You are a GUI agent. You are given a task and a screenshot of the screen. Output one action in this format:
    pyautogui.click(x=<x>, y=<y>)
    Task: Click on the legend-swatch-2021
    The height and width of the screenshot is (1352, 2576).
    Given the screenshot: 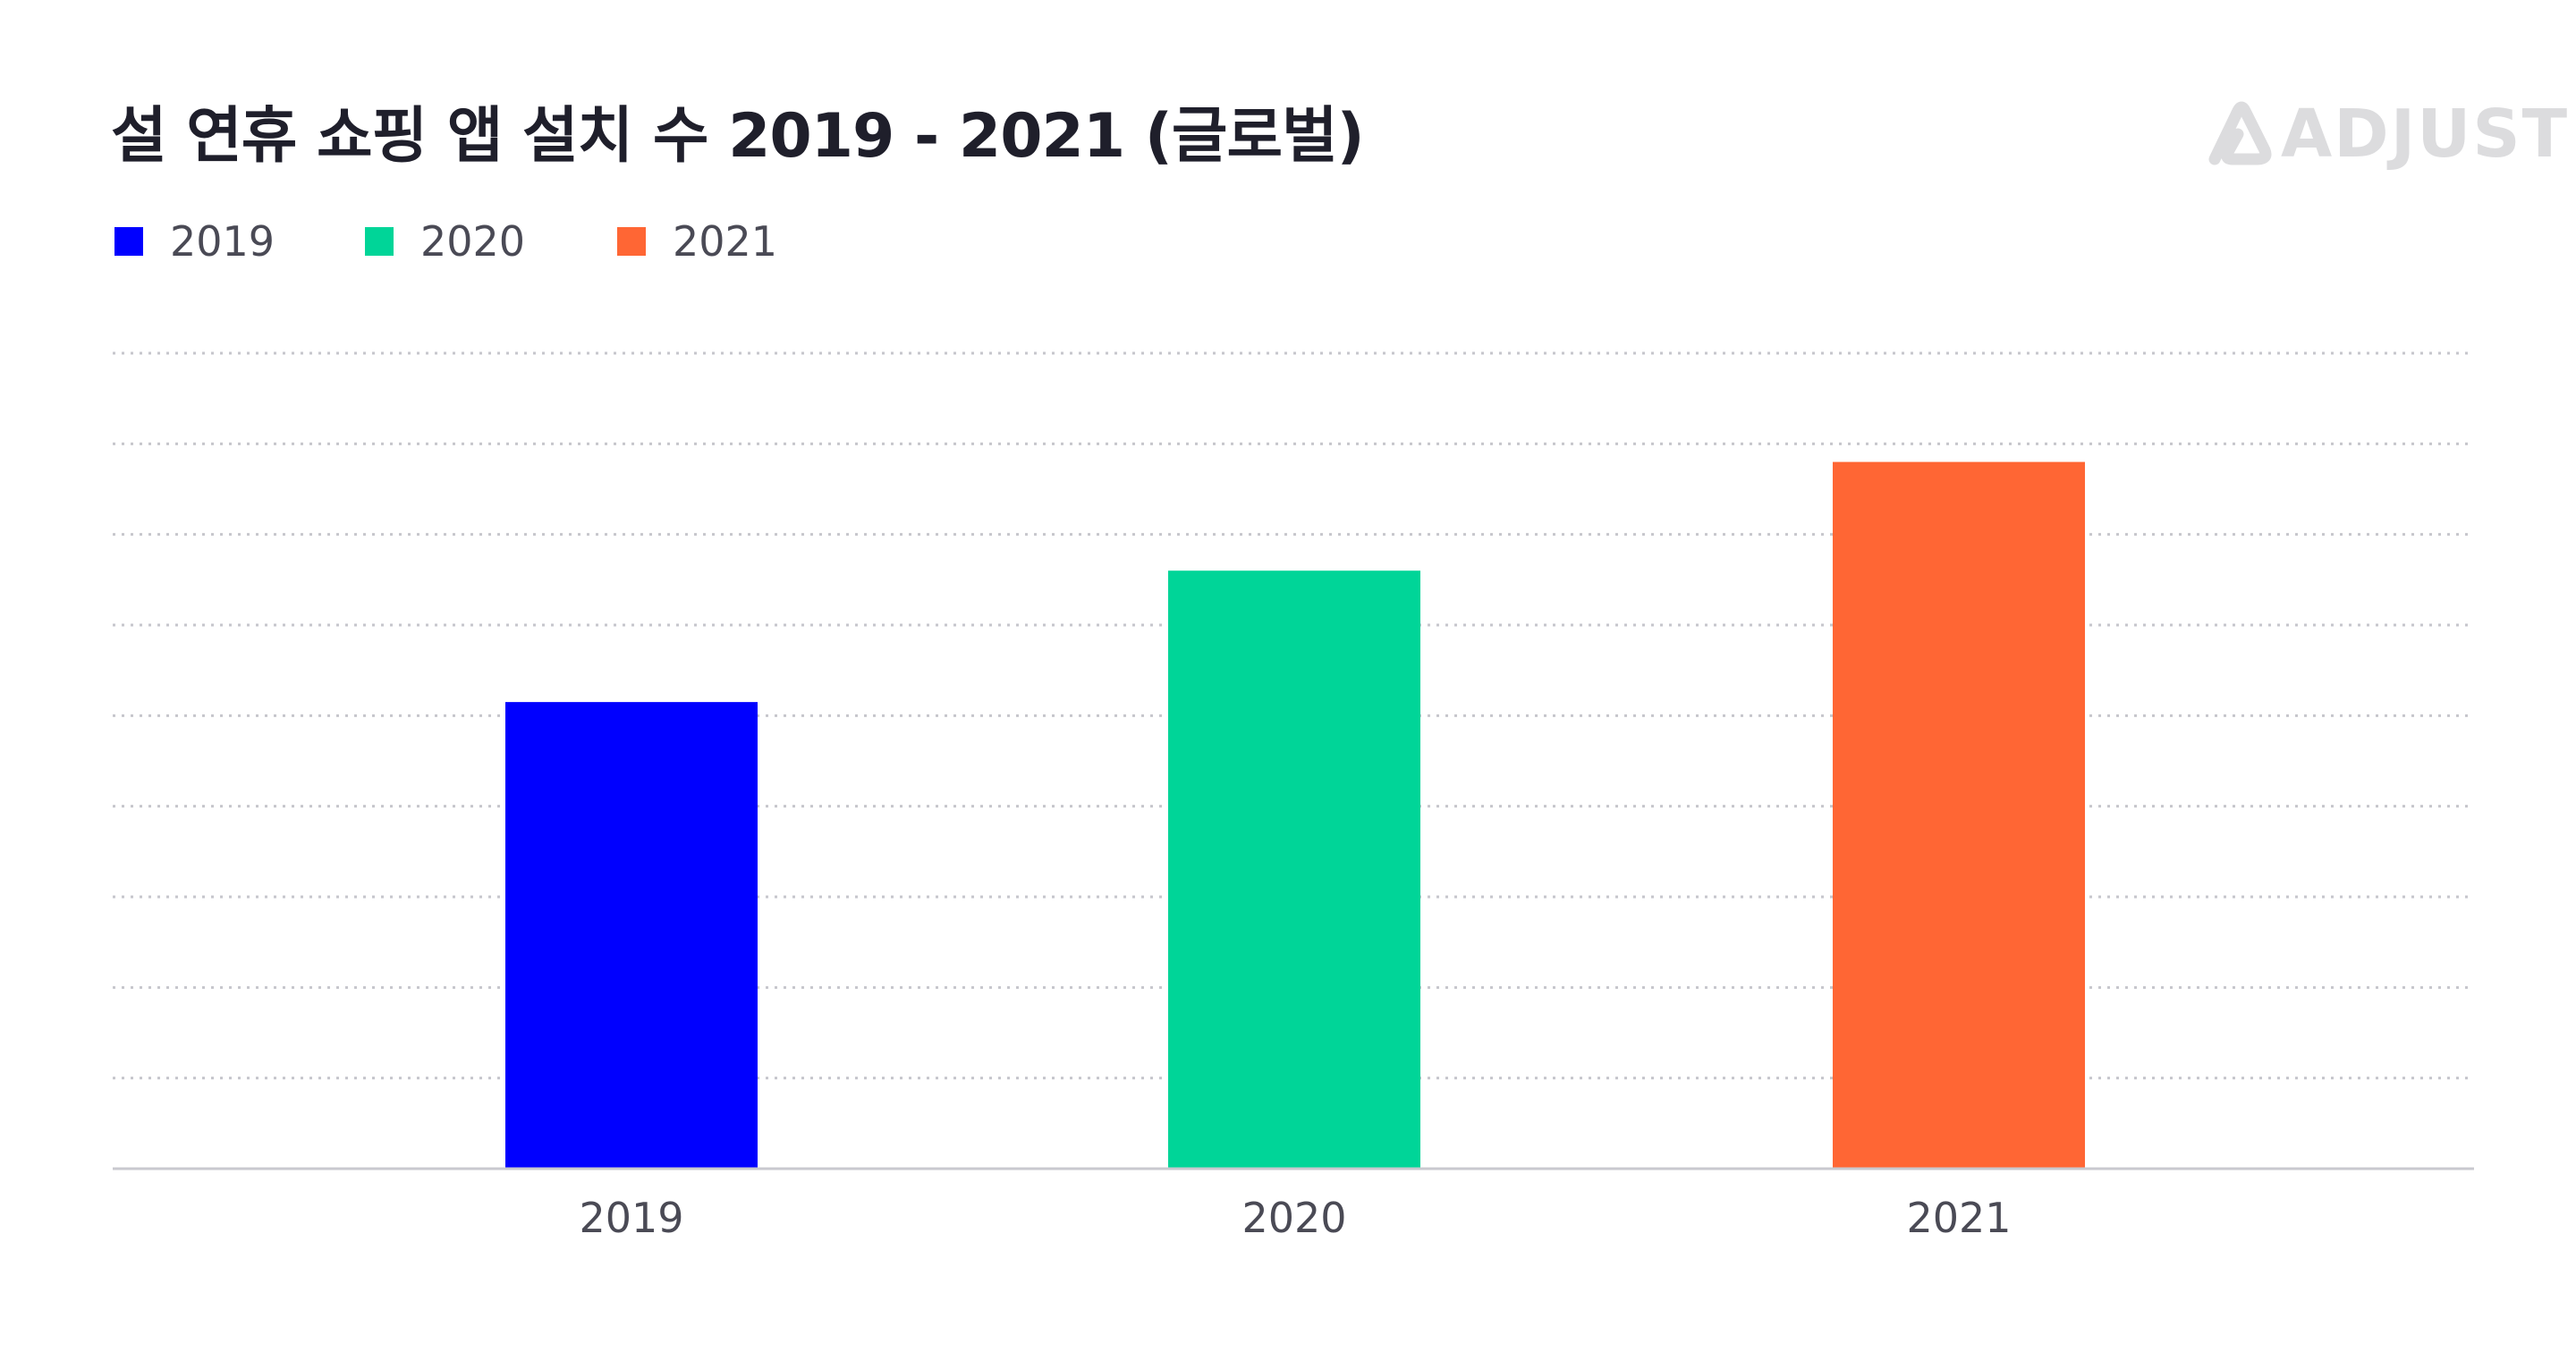 What is the action you would take?
    pyautogui.click(x=631, y=241)
    